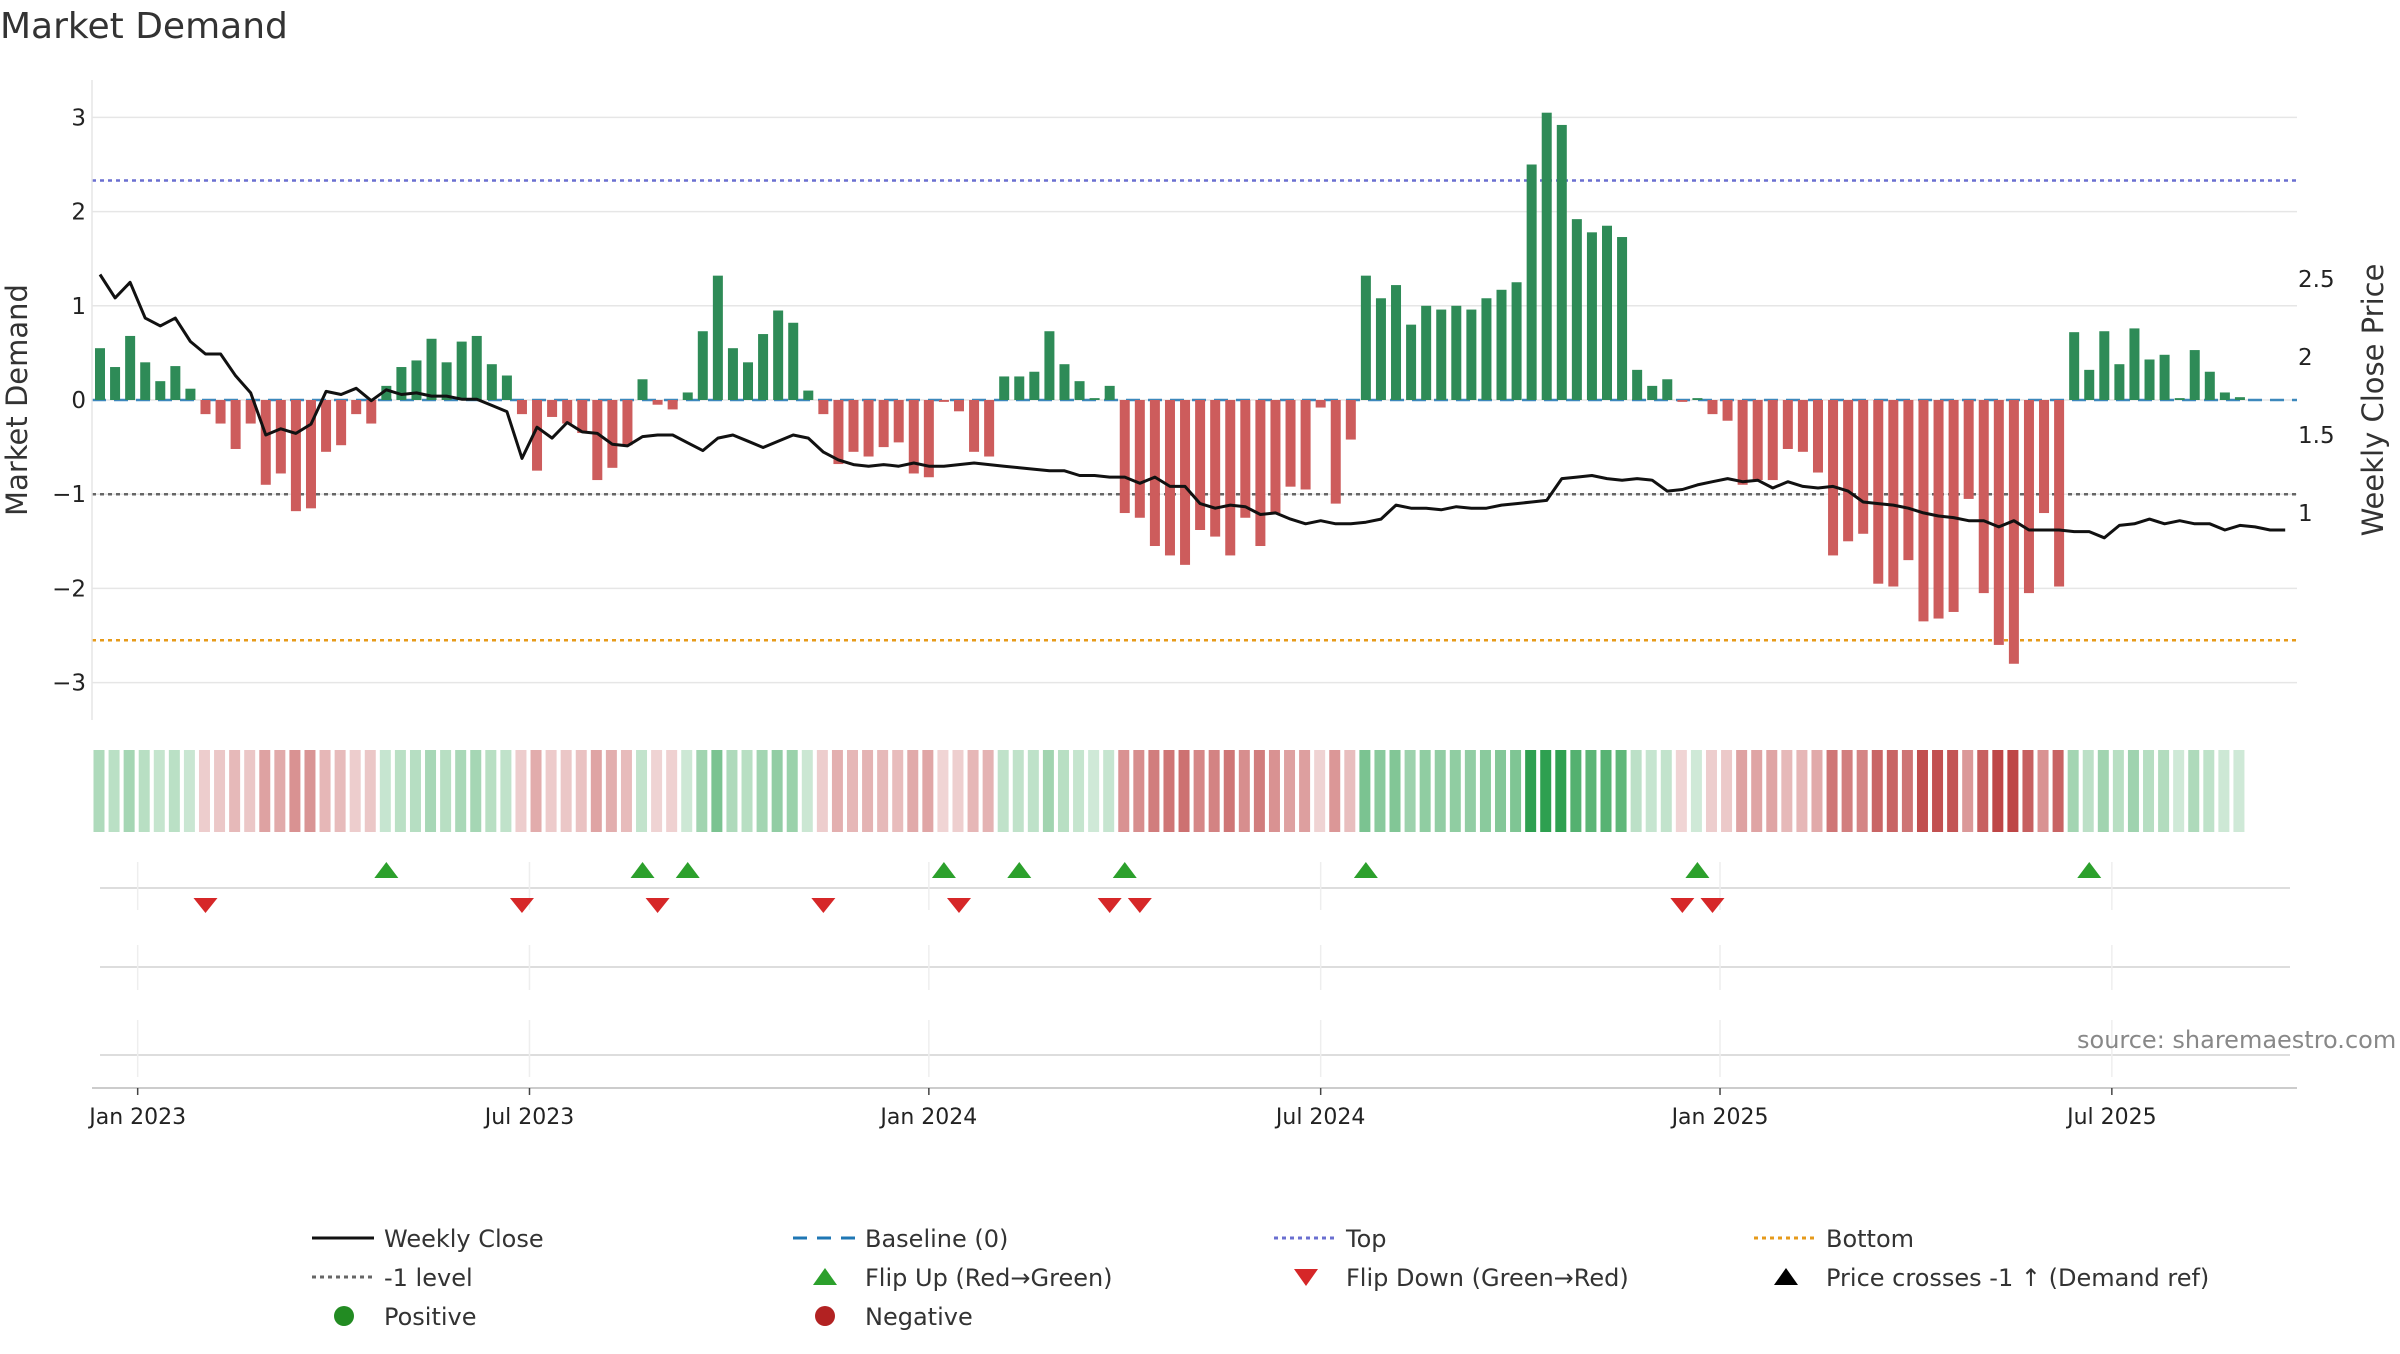  I want to click on legend-label: Price crosses -1 ↑ (Demand ref), so click(2017, 1278).